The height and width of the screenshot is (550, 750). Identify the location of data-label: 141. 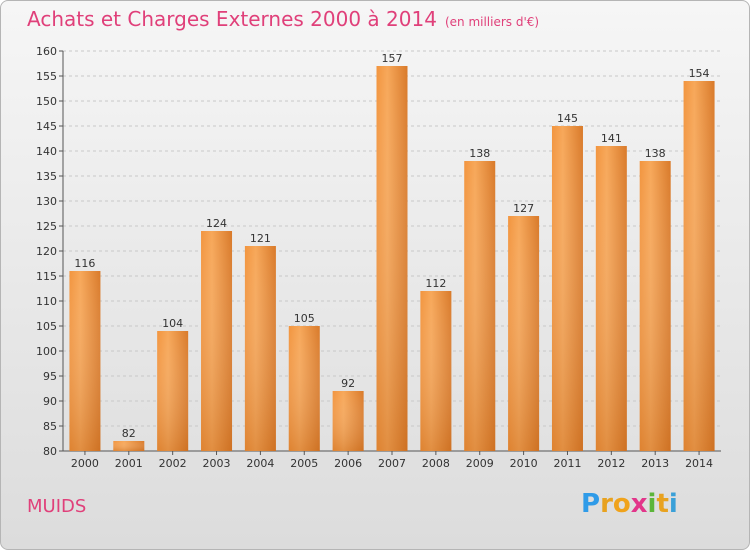
(611, 138).